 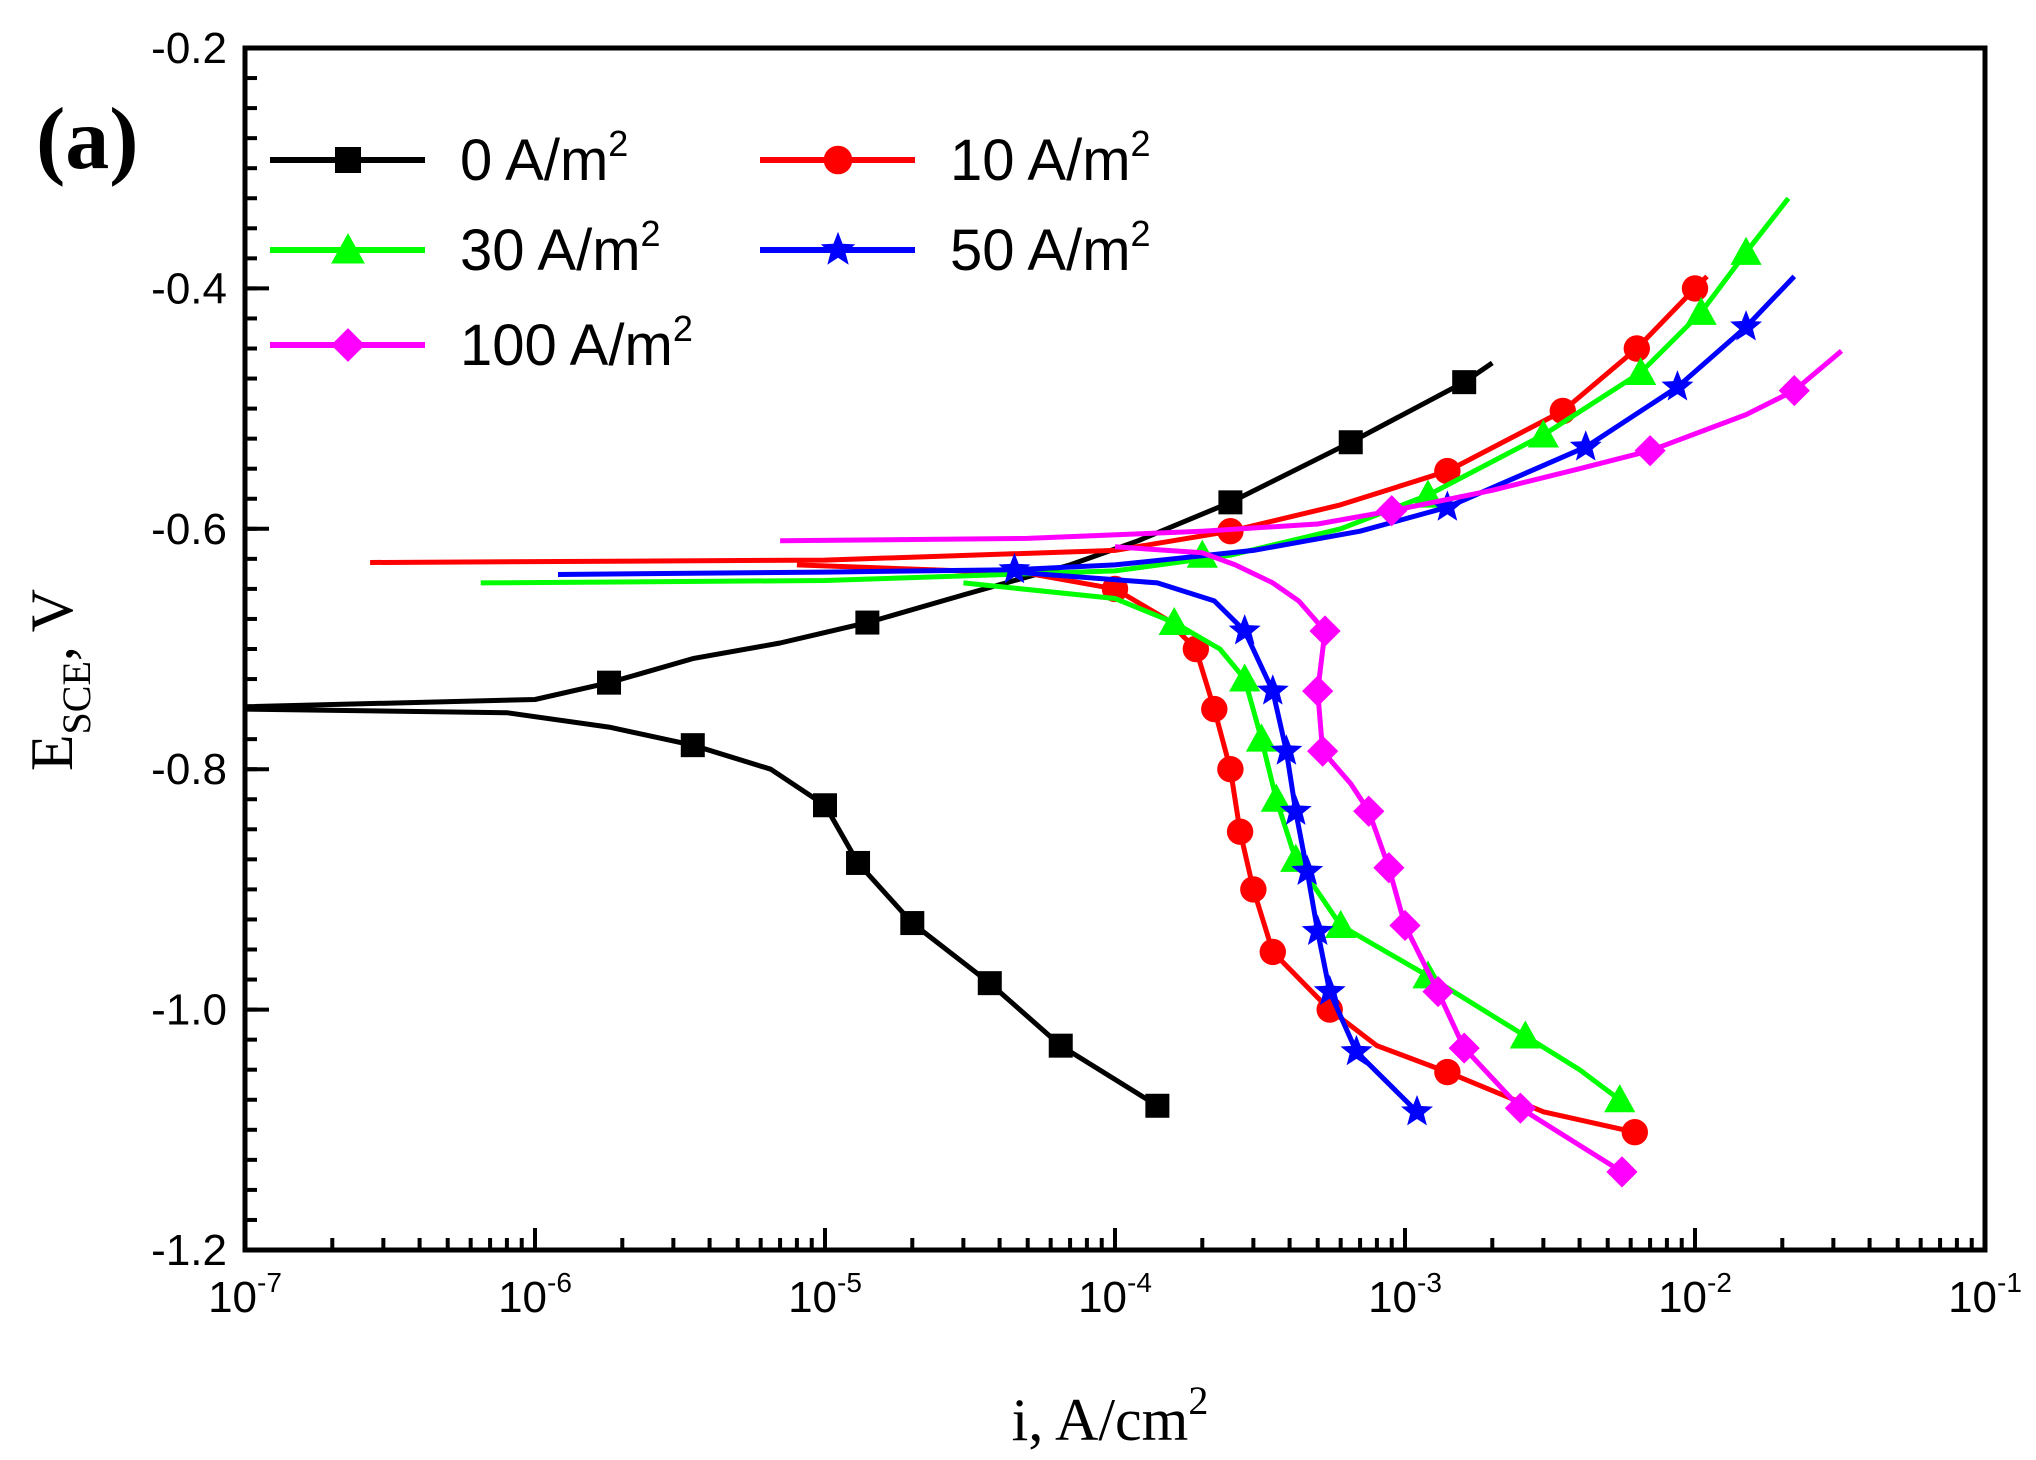 I want to click on y-axis-title: ESCE, V, so click(x=59, y=680).